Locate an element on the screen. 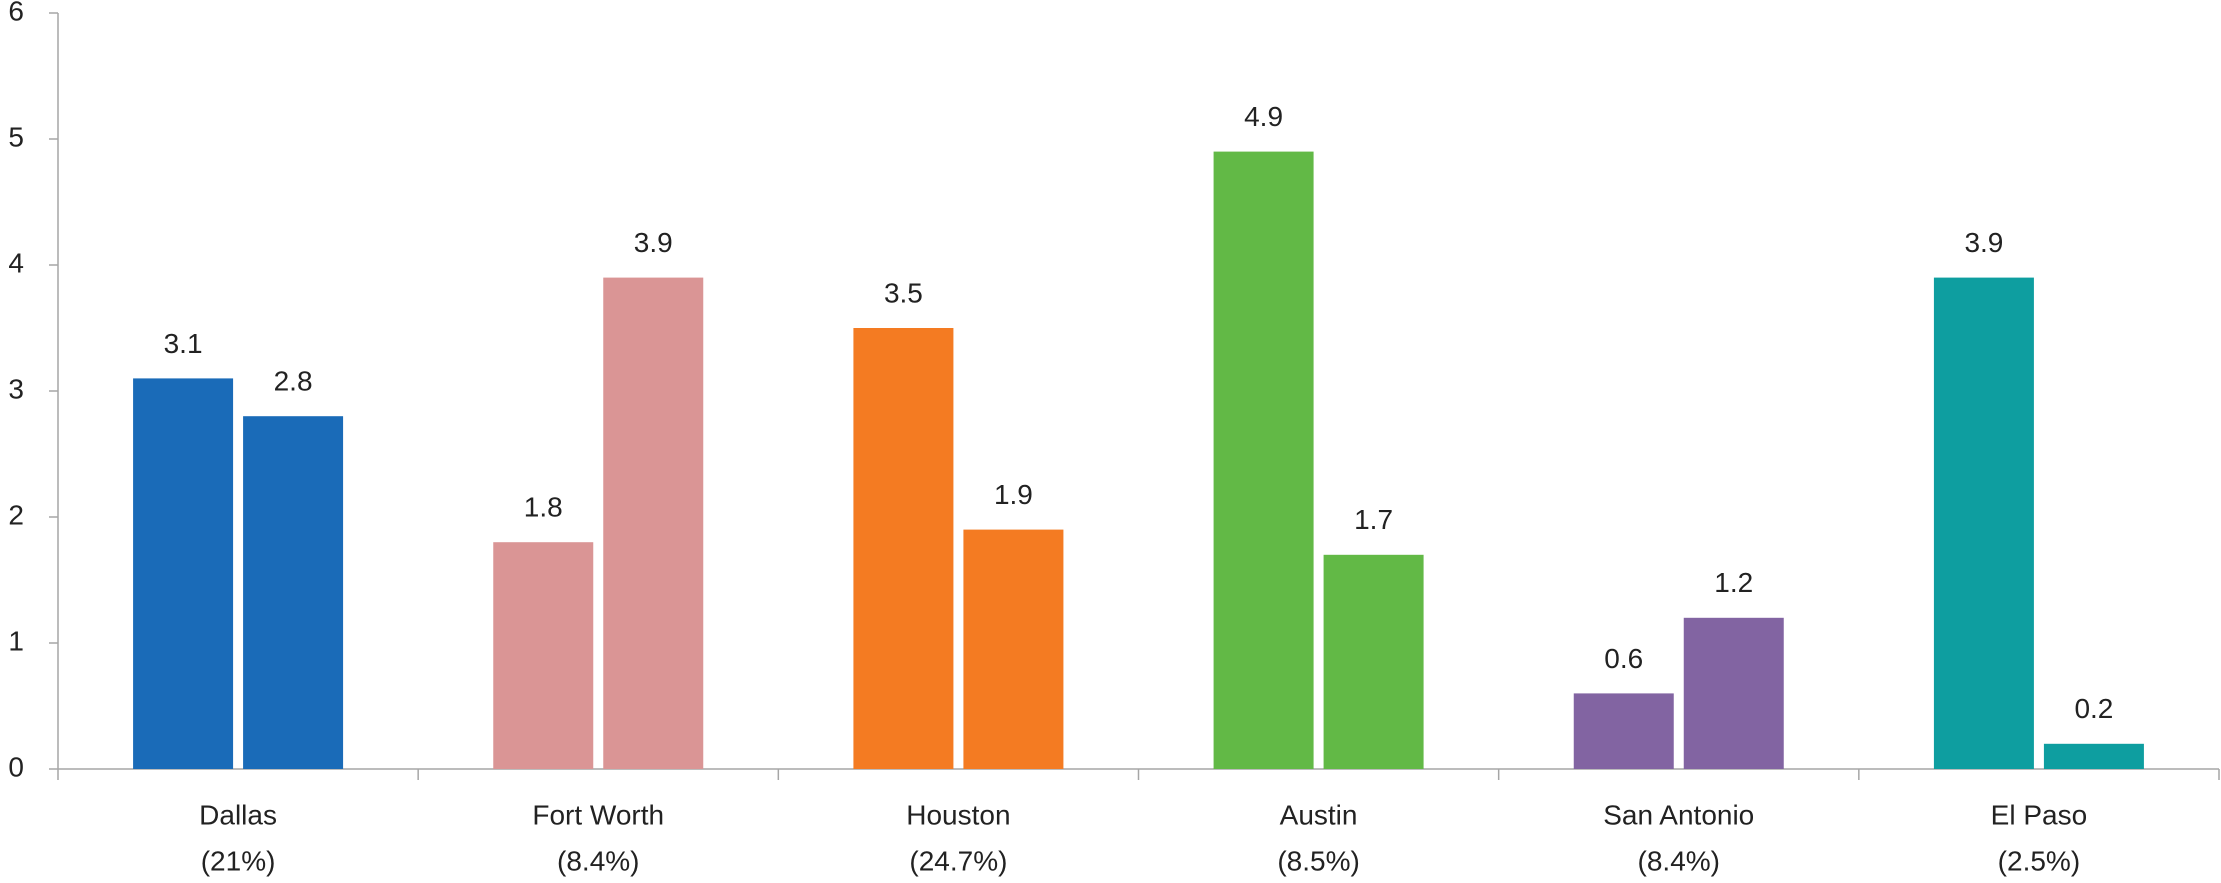 The image size is (2221, 883). y-tick-label: 4 is located at coordinates (16, 262).